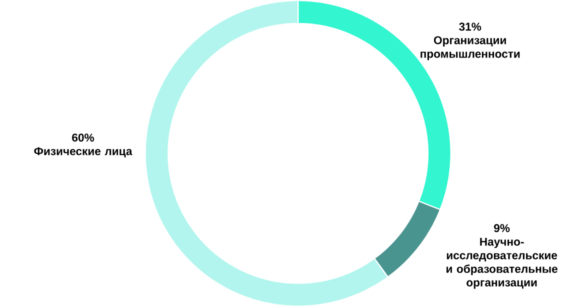 The height and width of the screenshot is (307, 578). Describe the element at coordinates (502, 228) in the screenshot. I see `data-label: 9%` at that location.